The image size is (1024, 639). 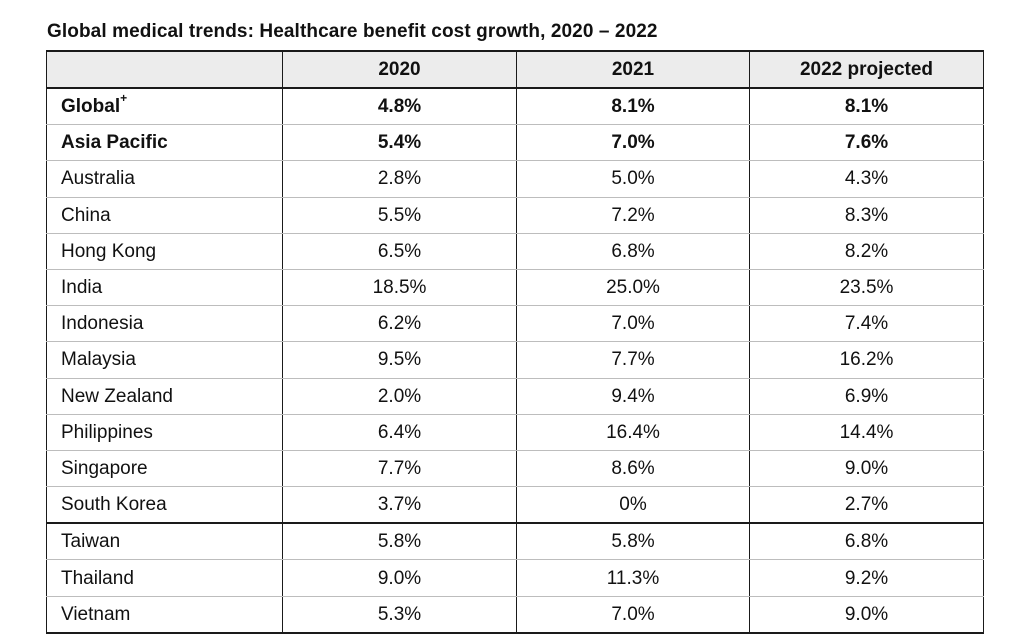 What do you see at coordinates (866, 432) in the screenshot?
I see `cell-2022-projected: 14.4%` at bounding box center [866, 432].